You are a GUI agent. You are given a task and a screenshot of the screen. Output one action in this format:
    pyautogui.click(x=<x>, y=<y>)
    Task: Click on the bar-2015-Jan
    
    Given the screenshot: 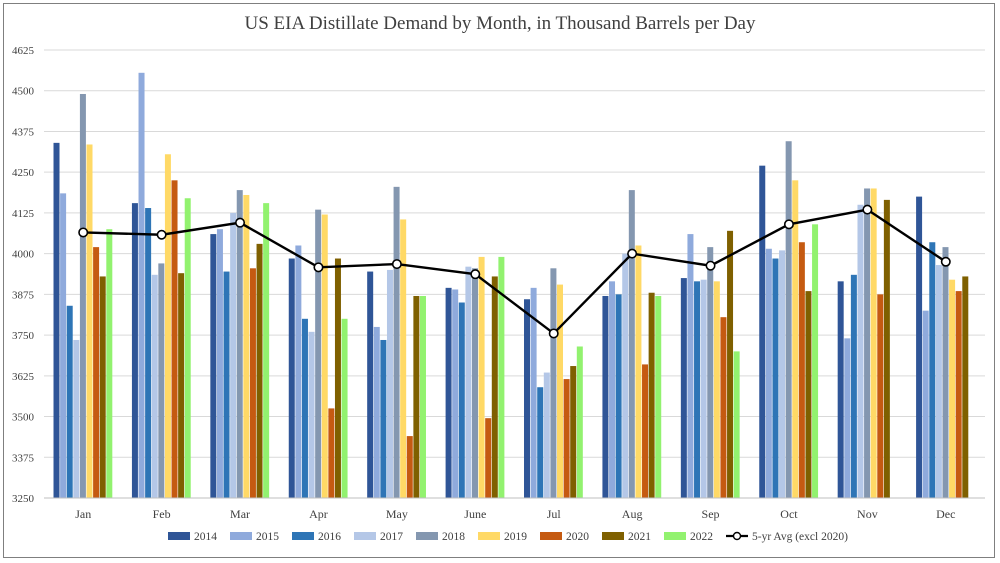 What is the action you would take?
    pyautogui.click(x=63, y=346)
    